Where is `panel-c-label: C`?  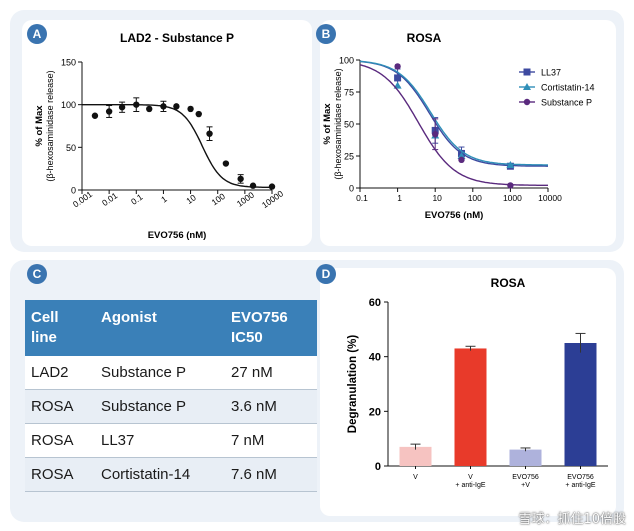
panel-c-label: C is located at coordinates (37, 274).